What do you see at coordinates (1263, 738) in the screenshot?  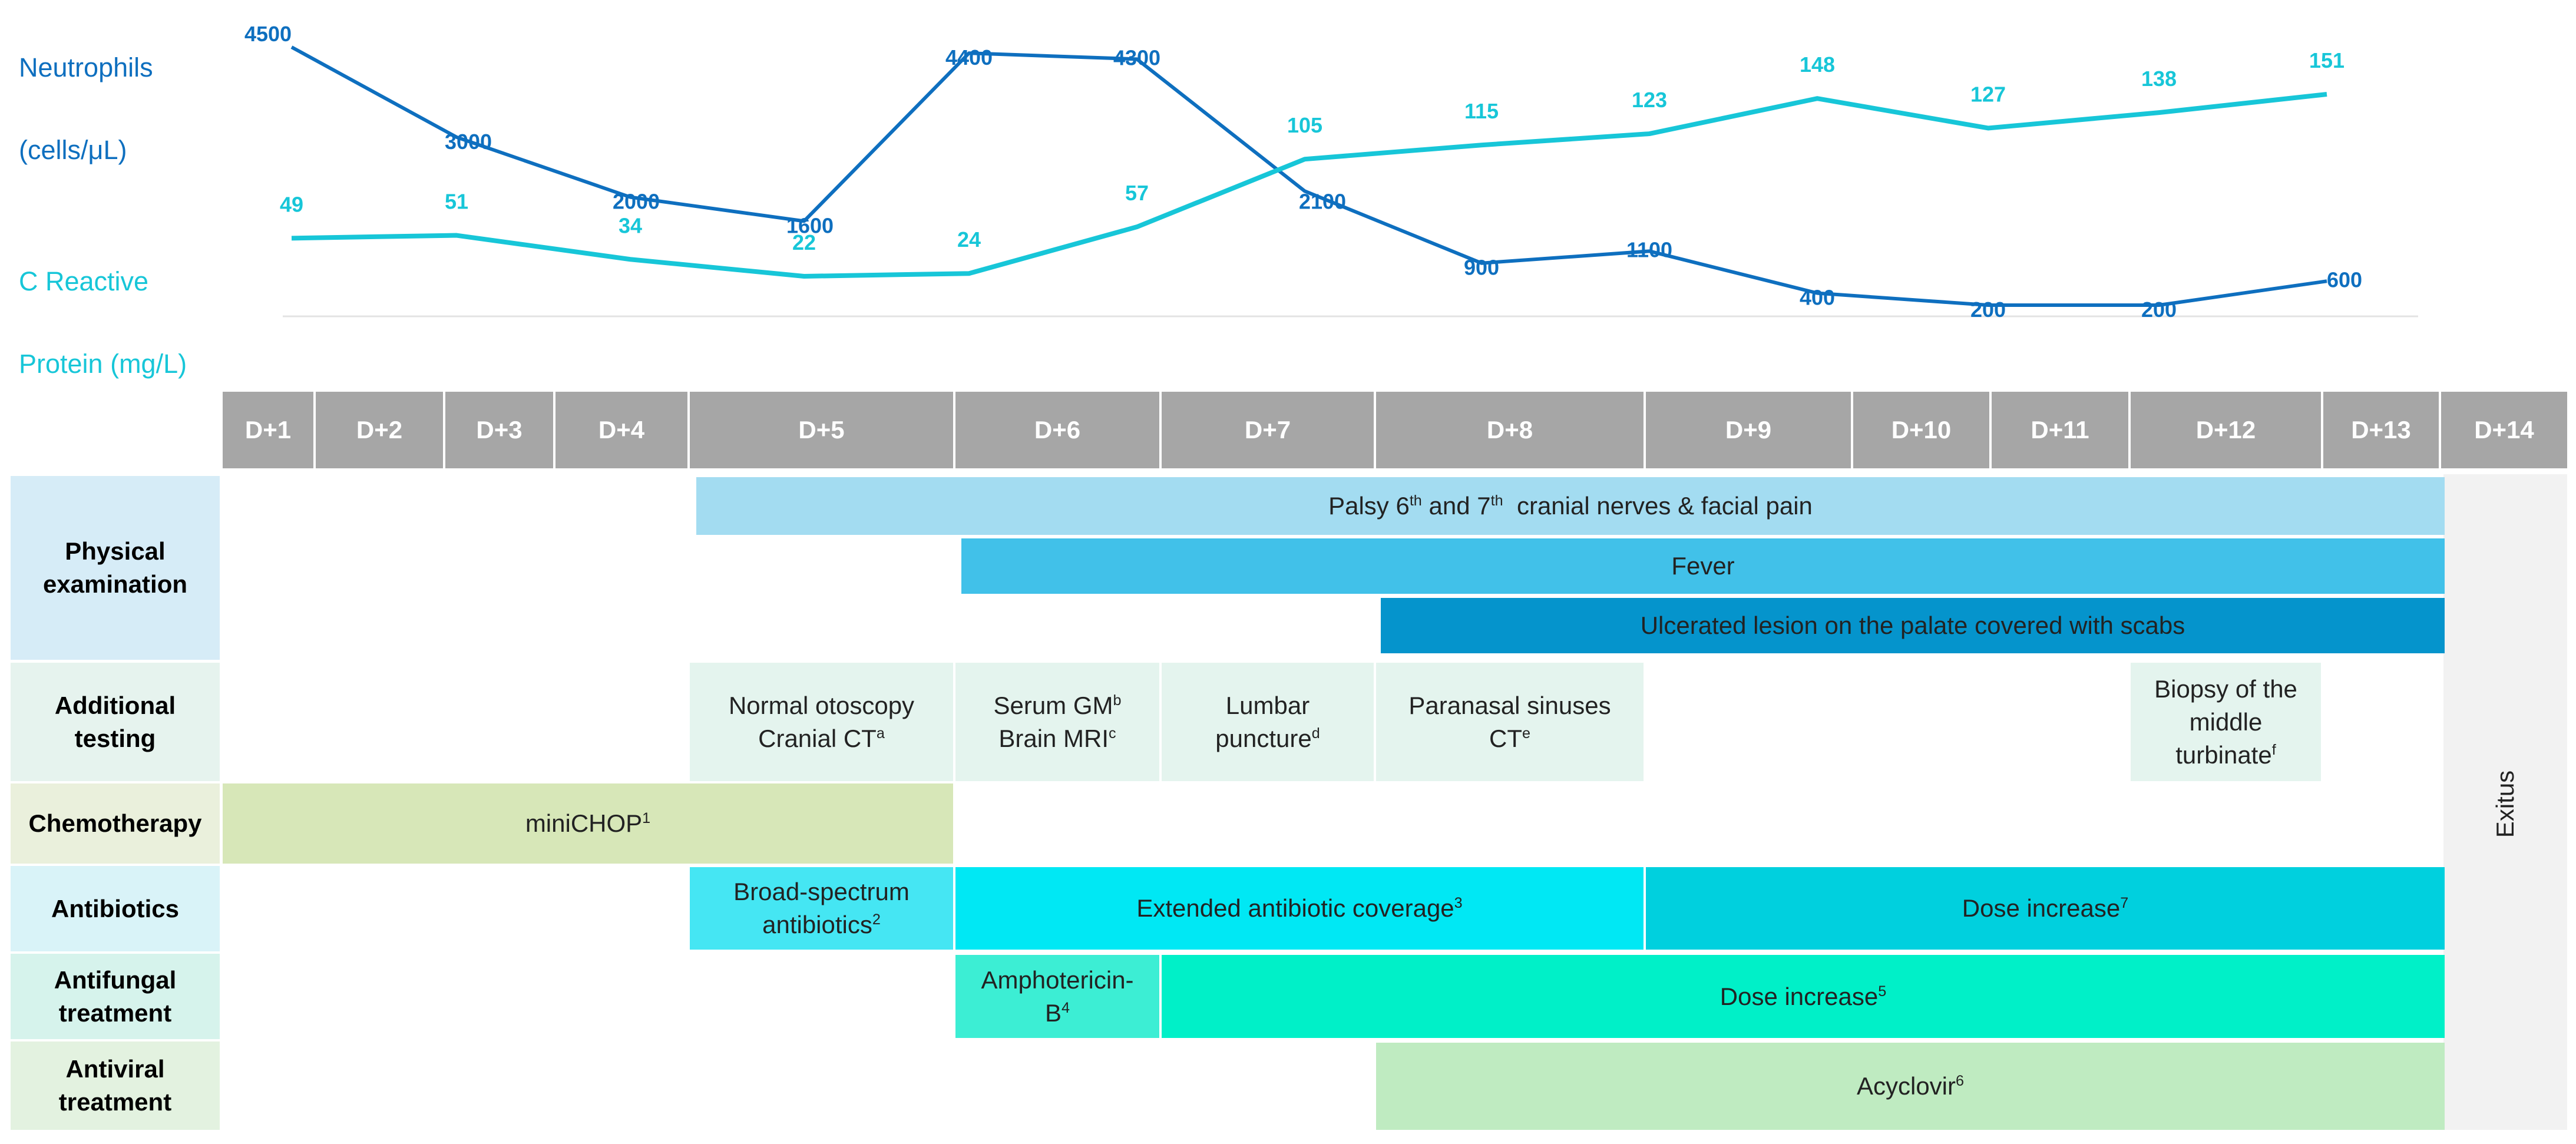 I see `test-d7-line2-text: puncture` at bounding box center [1263, 738].